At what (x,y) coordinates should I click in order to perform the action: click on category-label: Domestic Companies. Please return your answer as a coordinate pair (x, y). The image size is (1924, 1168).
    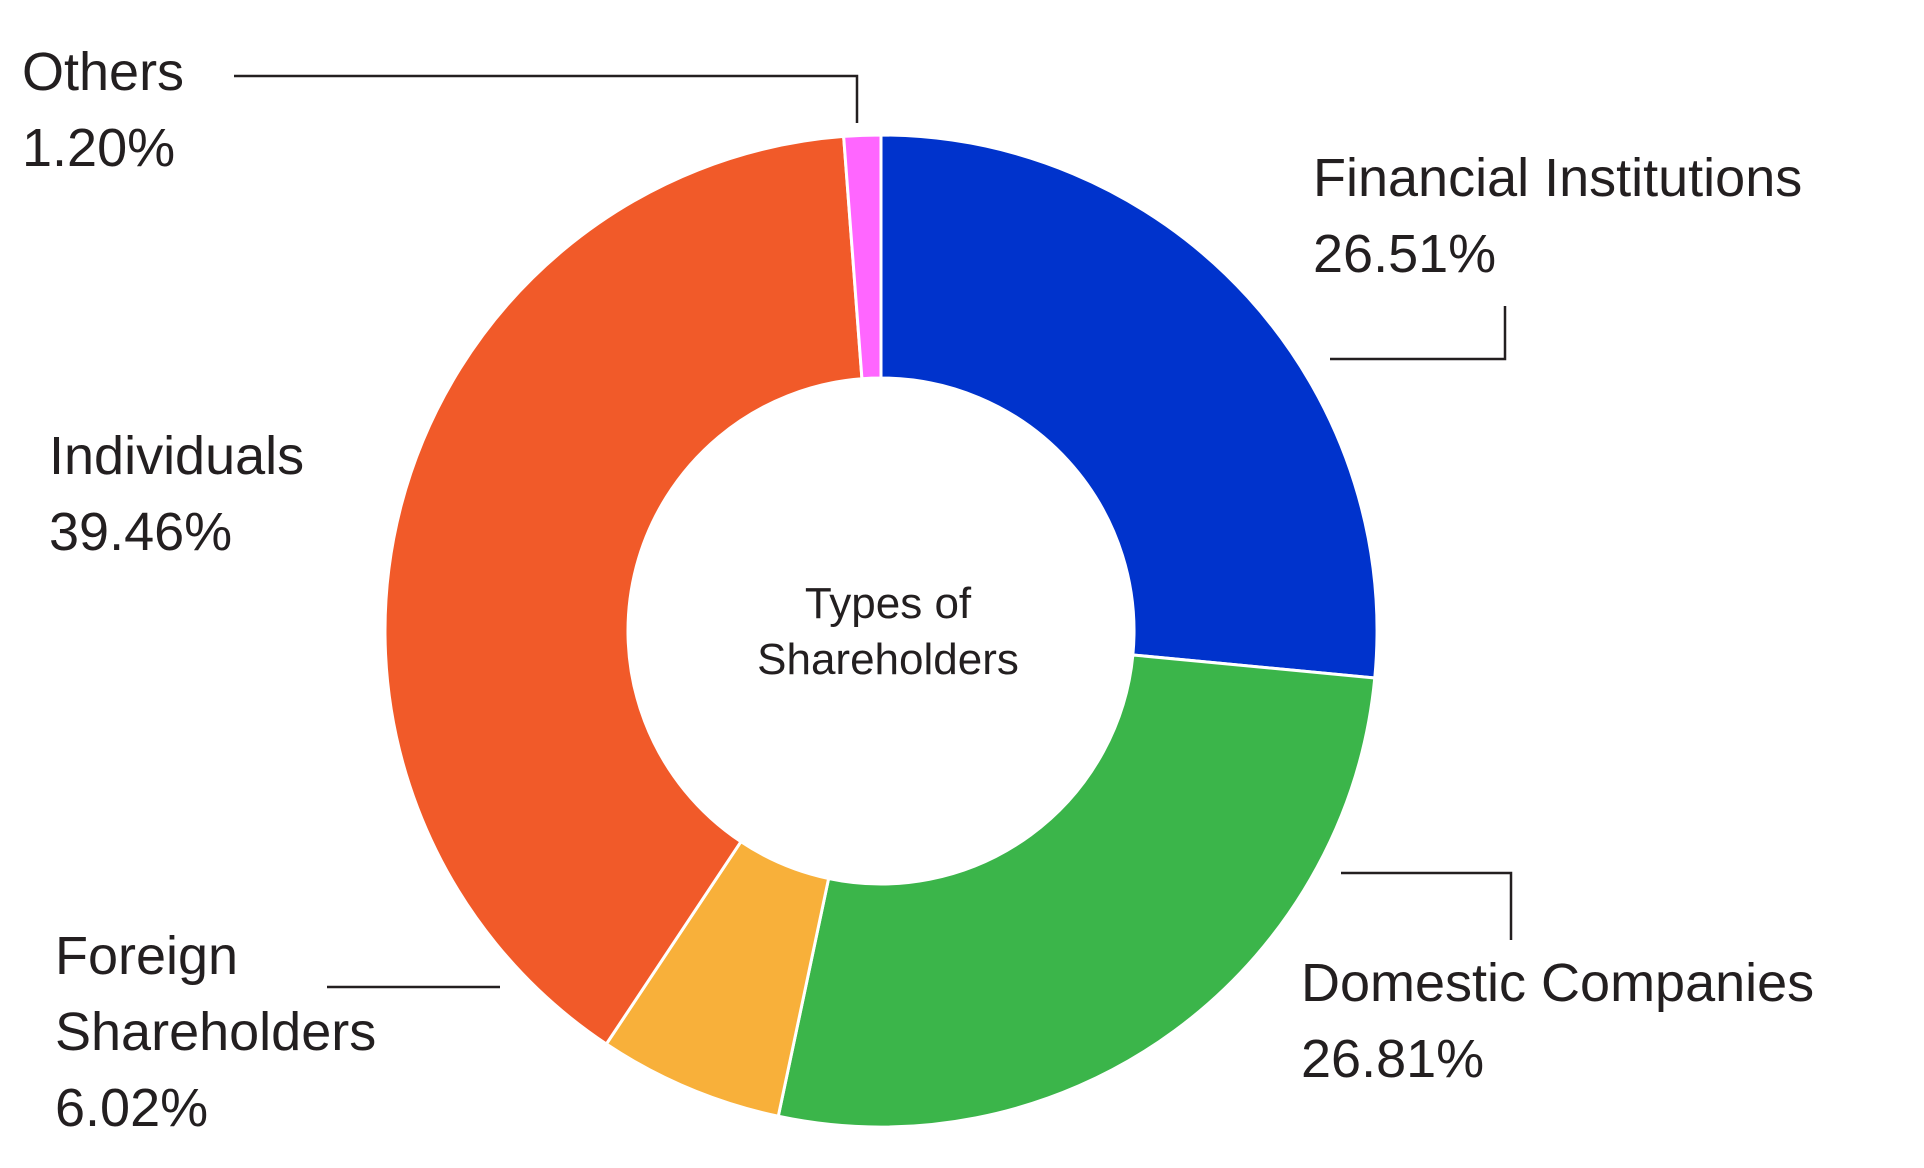
    Looking at the image, I should click on (1558, 983).